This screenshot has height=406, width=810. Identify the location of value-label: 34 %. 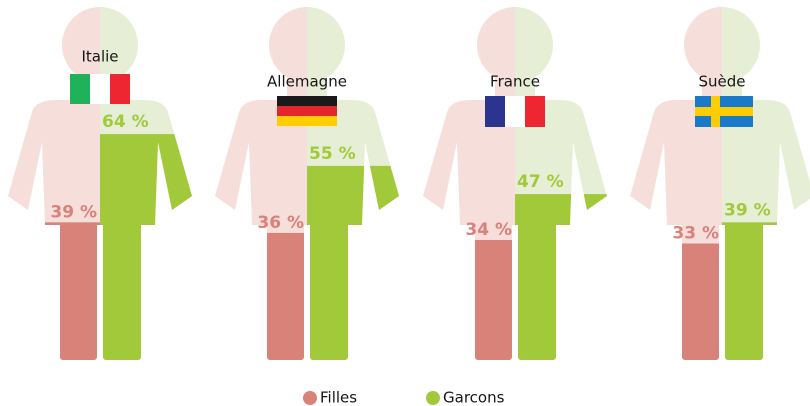
(488, 230).